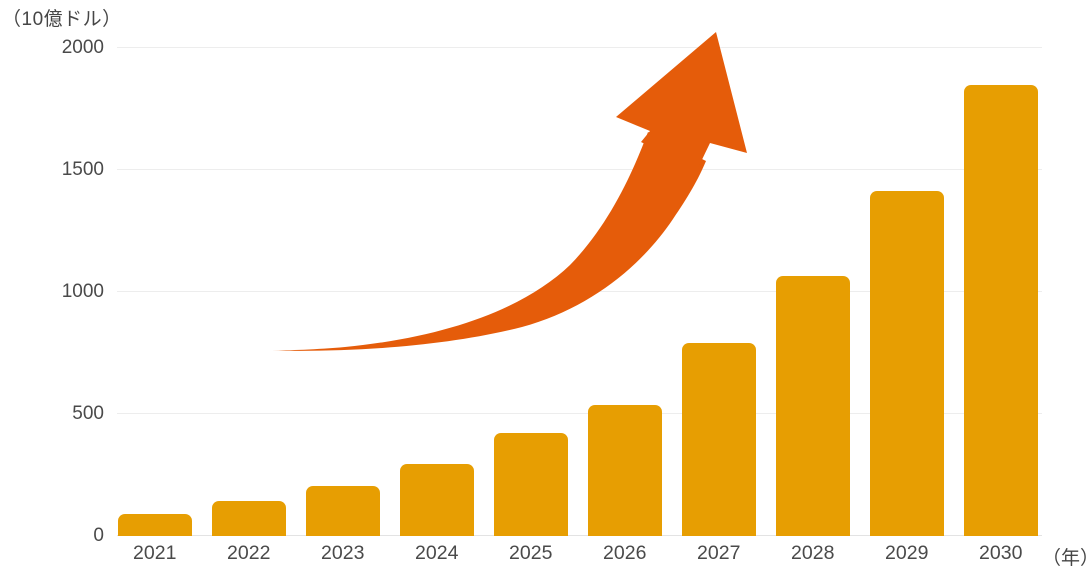 The width and height of the screenshot is (1087, 570). What do you see at coordinates (82, 169) in the screenshot?
I see `y-axis-tick: 1500` at bounding box center [82, 169].